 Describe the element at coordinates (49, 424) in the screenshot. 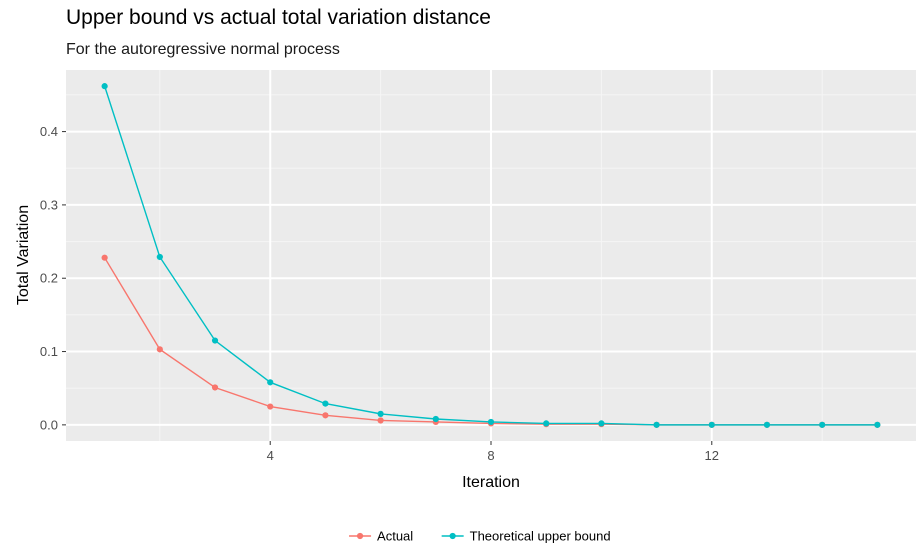

I see `y-tick-label: 0.0` at that location.